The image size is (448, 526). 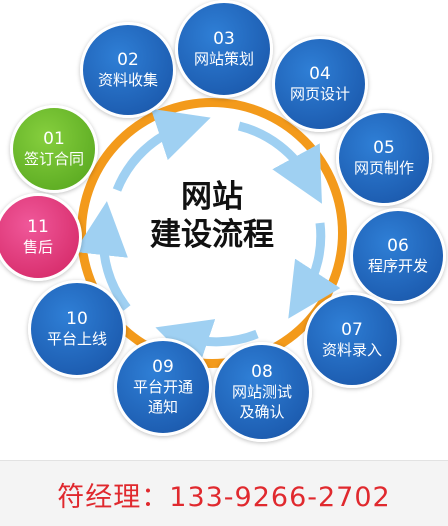 I want to click on step-number: 02, so click(x=128, y=60).